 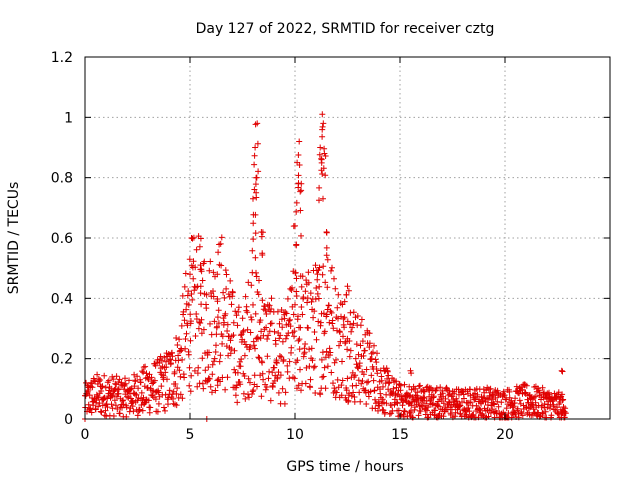 What do you see at coordinates (190, 435) in the screenshot?
I see `x-tick-label: 5` at bounding box center [190, 435].